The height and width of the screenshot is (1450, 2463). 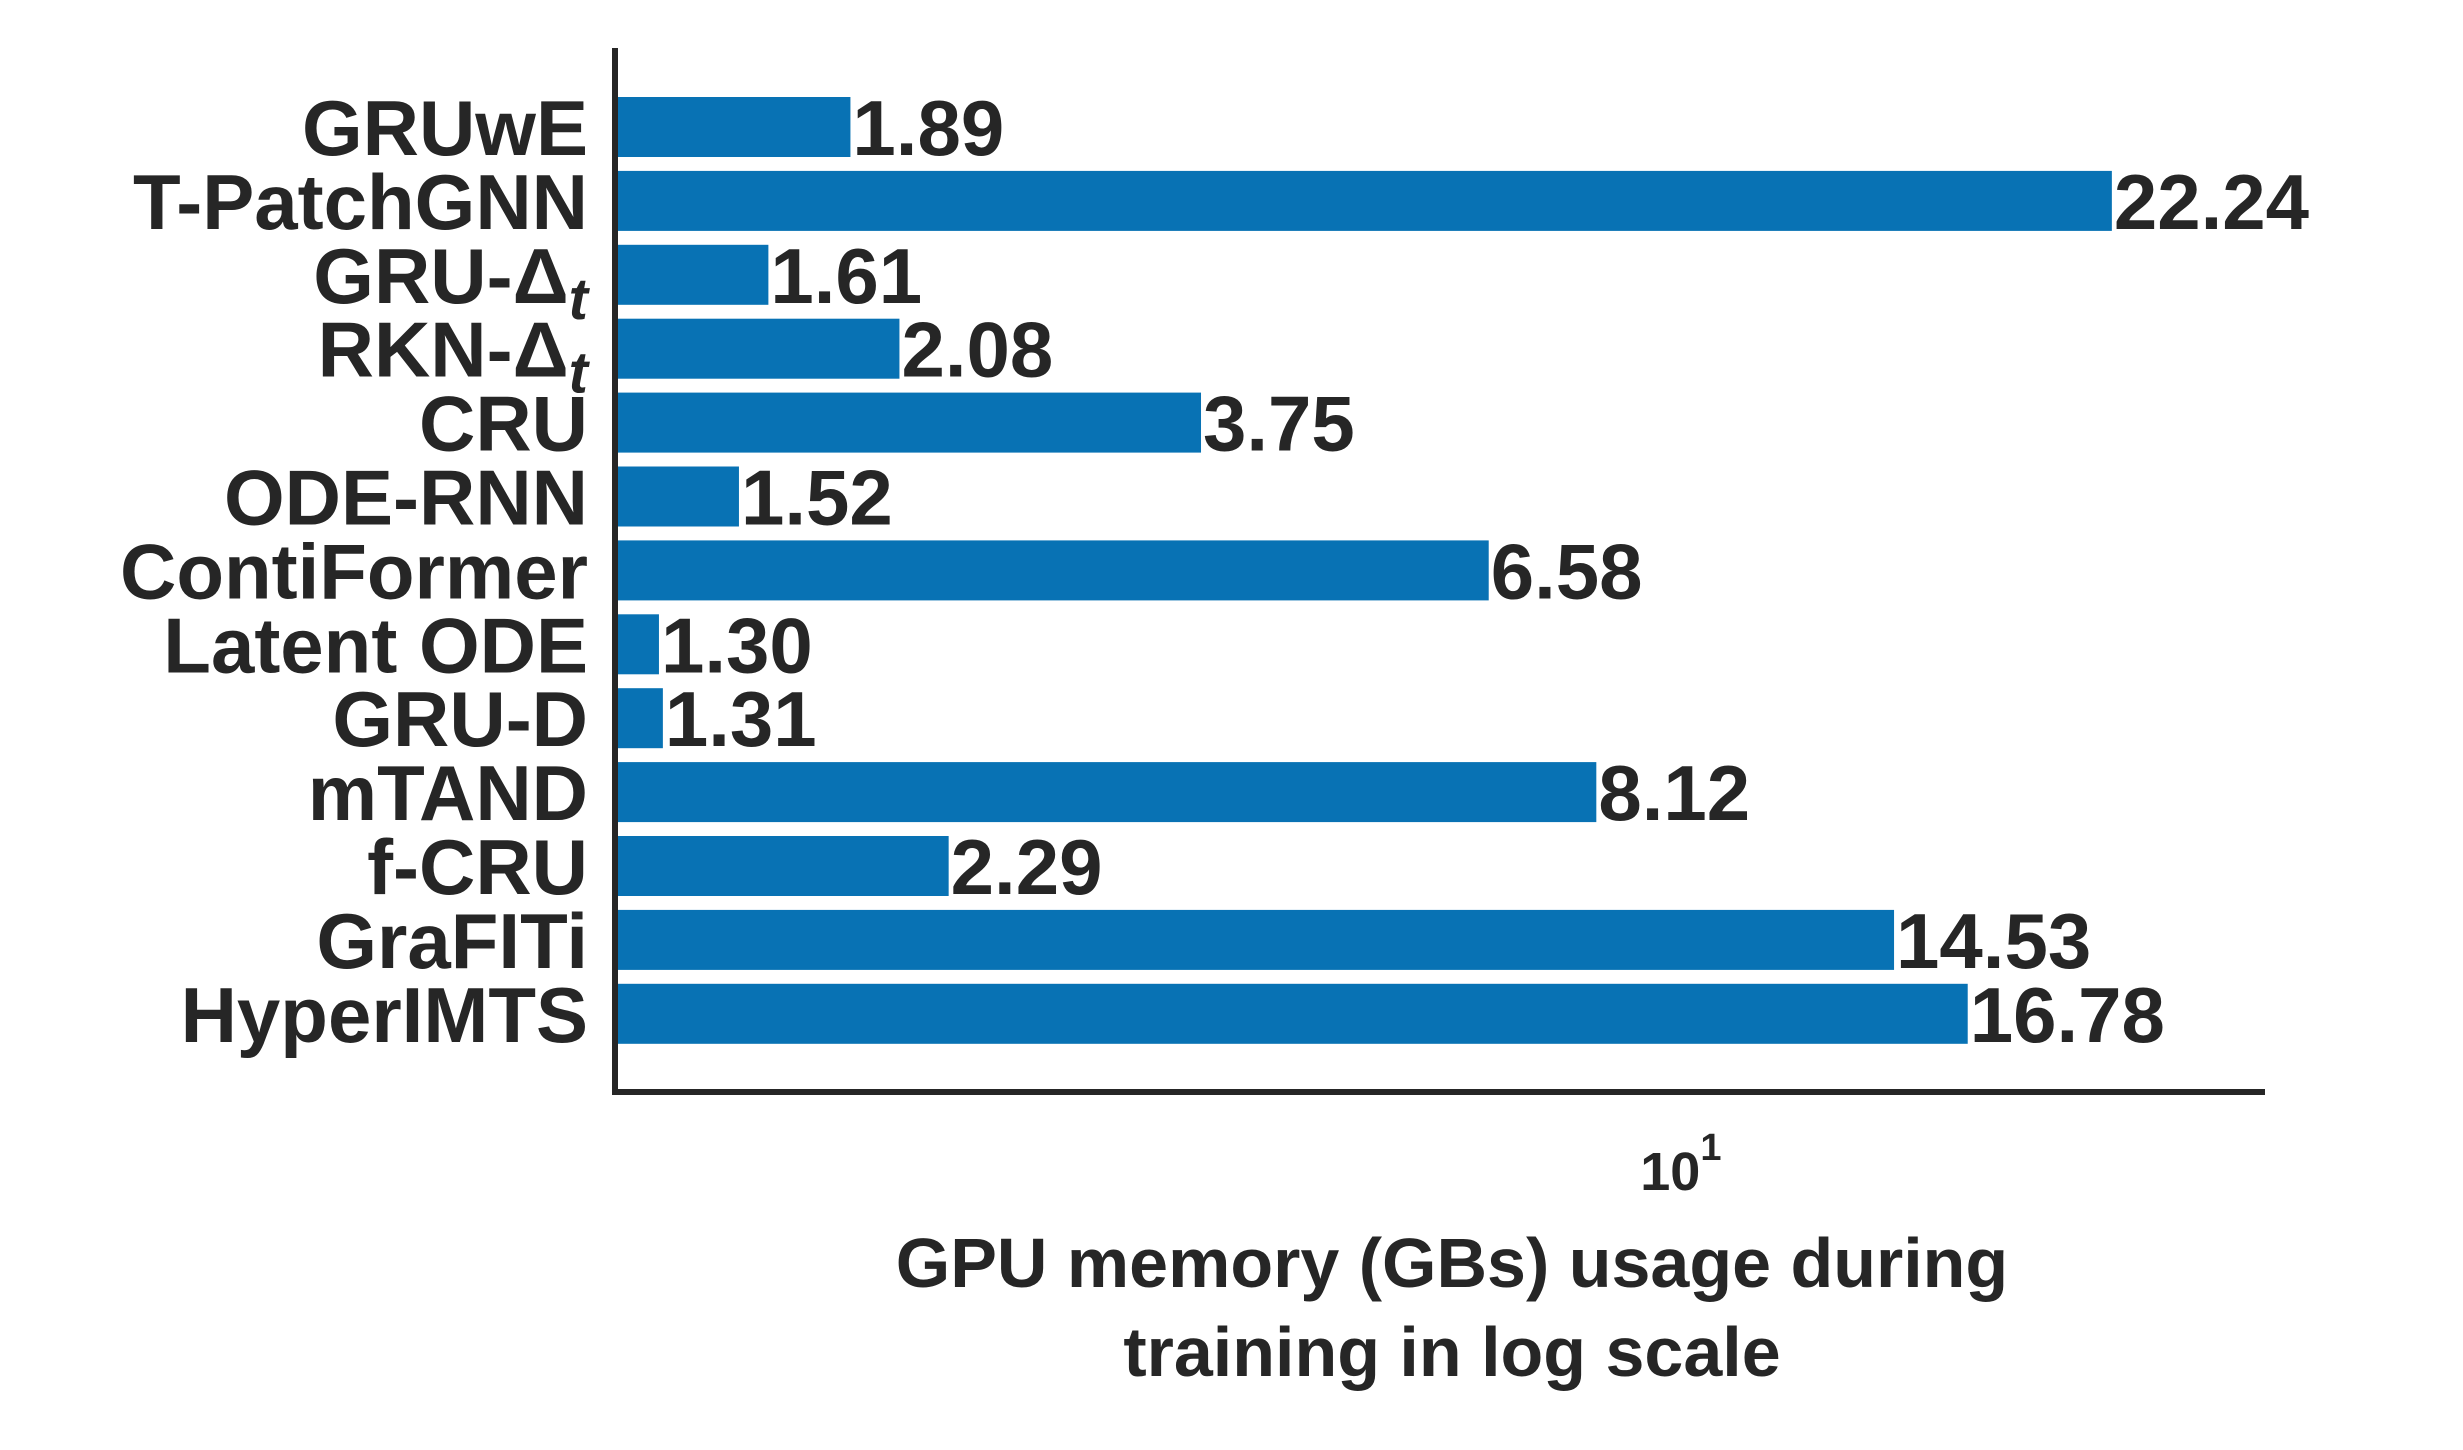 What do you see at coordinates (693, 274) in the screenshot?
I see `bar-gru-t` at bounding box center [693, 274].